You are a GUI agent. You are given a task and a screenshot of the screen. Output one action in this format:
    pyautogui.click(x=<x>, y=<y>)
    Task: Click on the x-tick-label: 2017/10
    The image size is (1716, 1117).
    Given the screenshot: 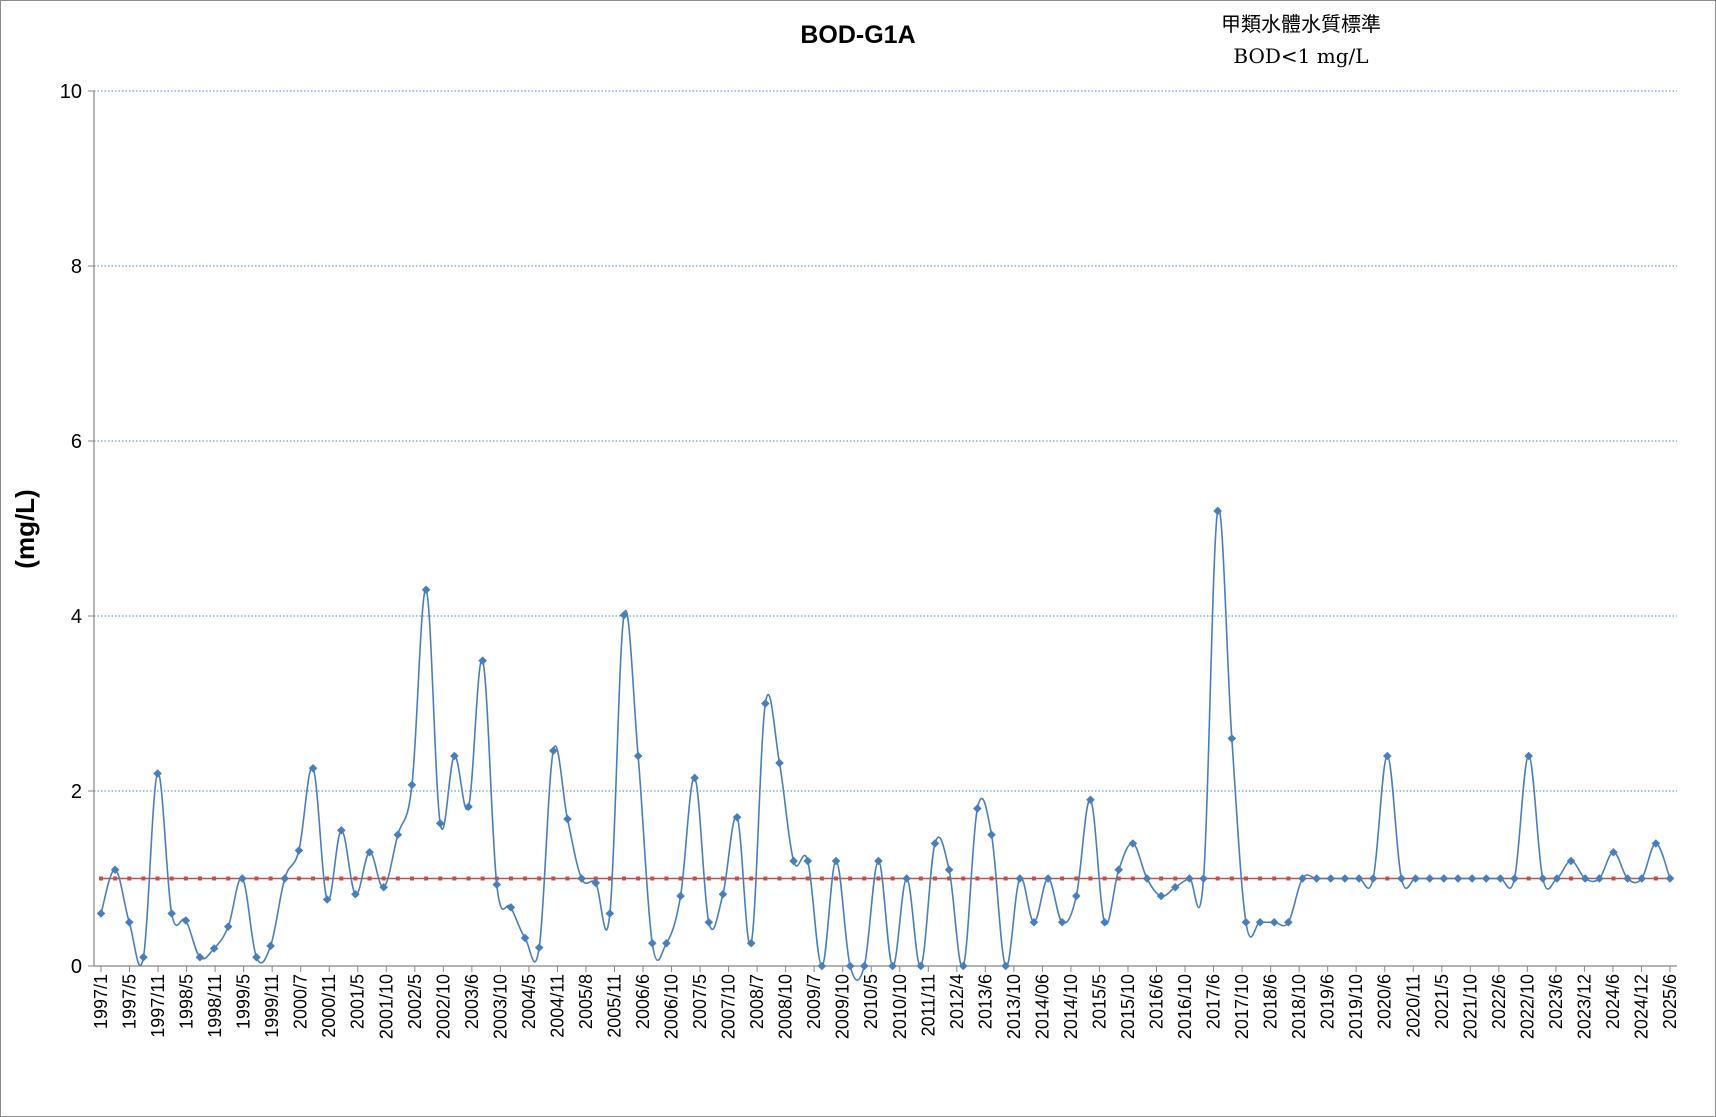 What is the action you would take?
    pyautogui.click(x=1242, y=1006)
    